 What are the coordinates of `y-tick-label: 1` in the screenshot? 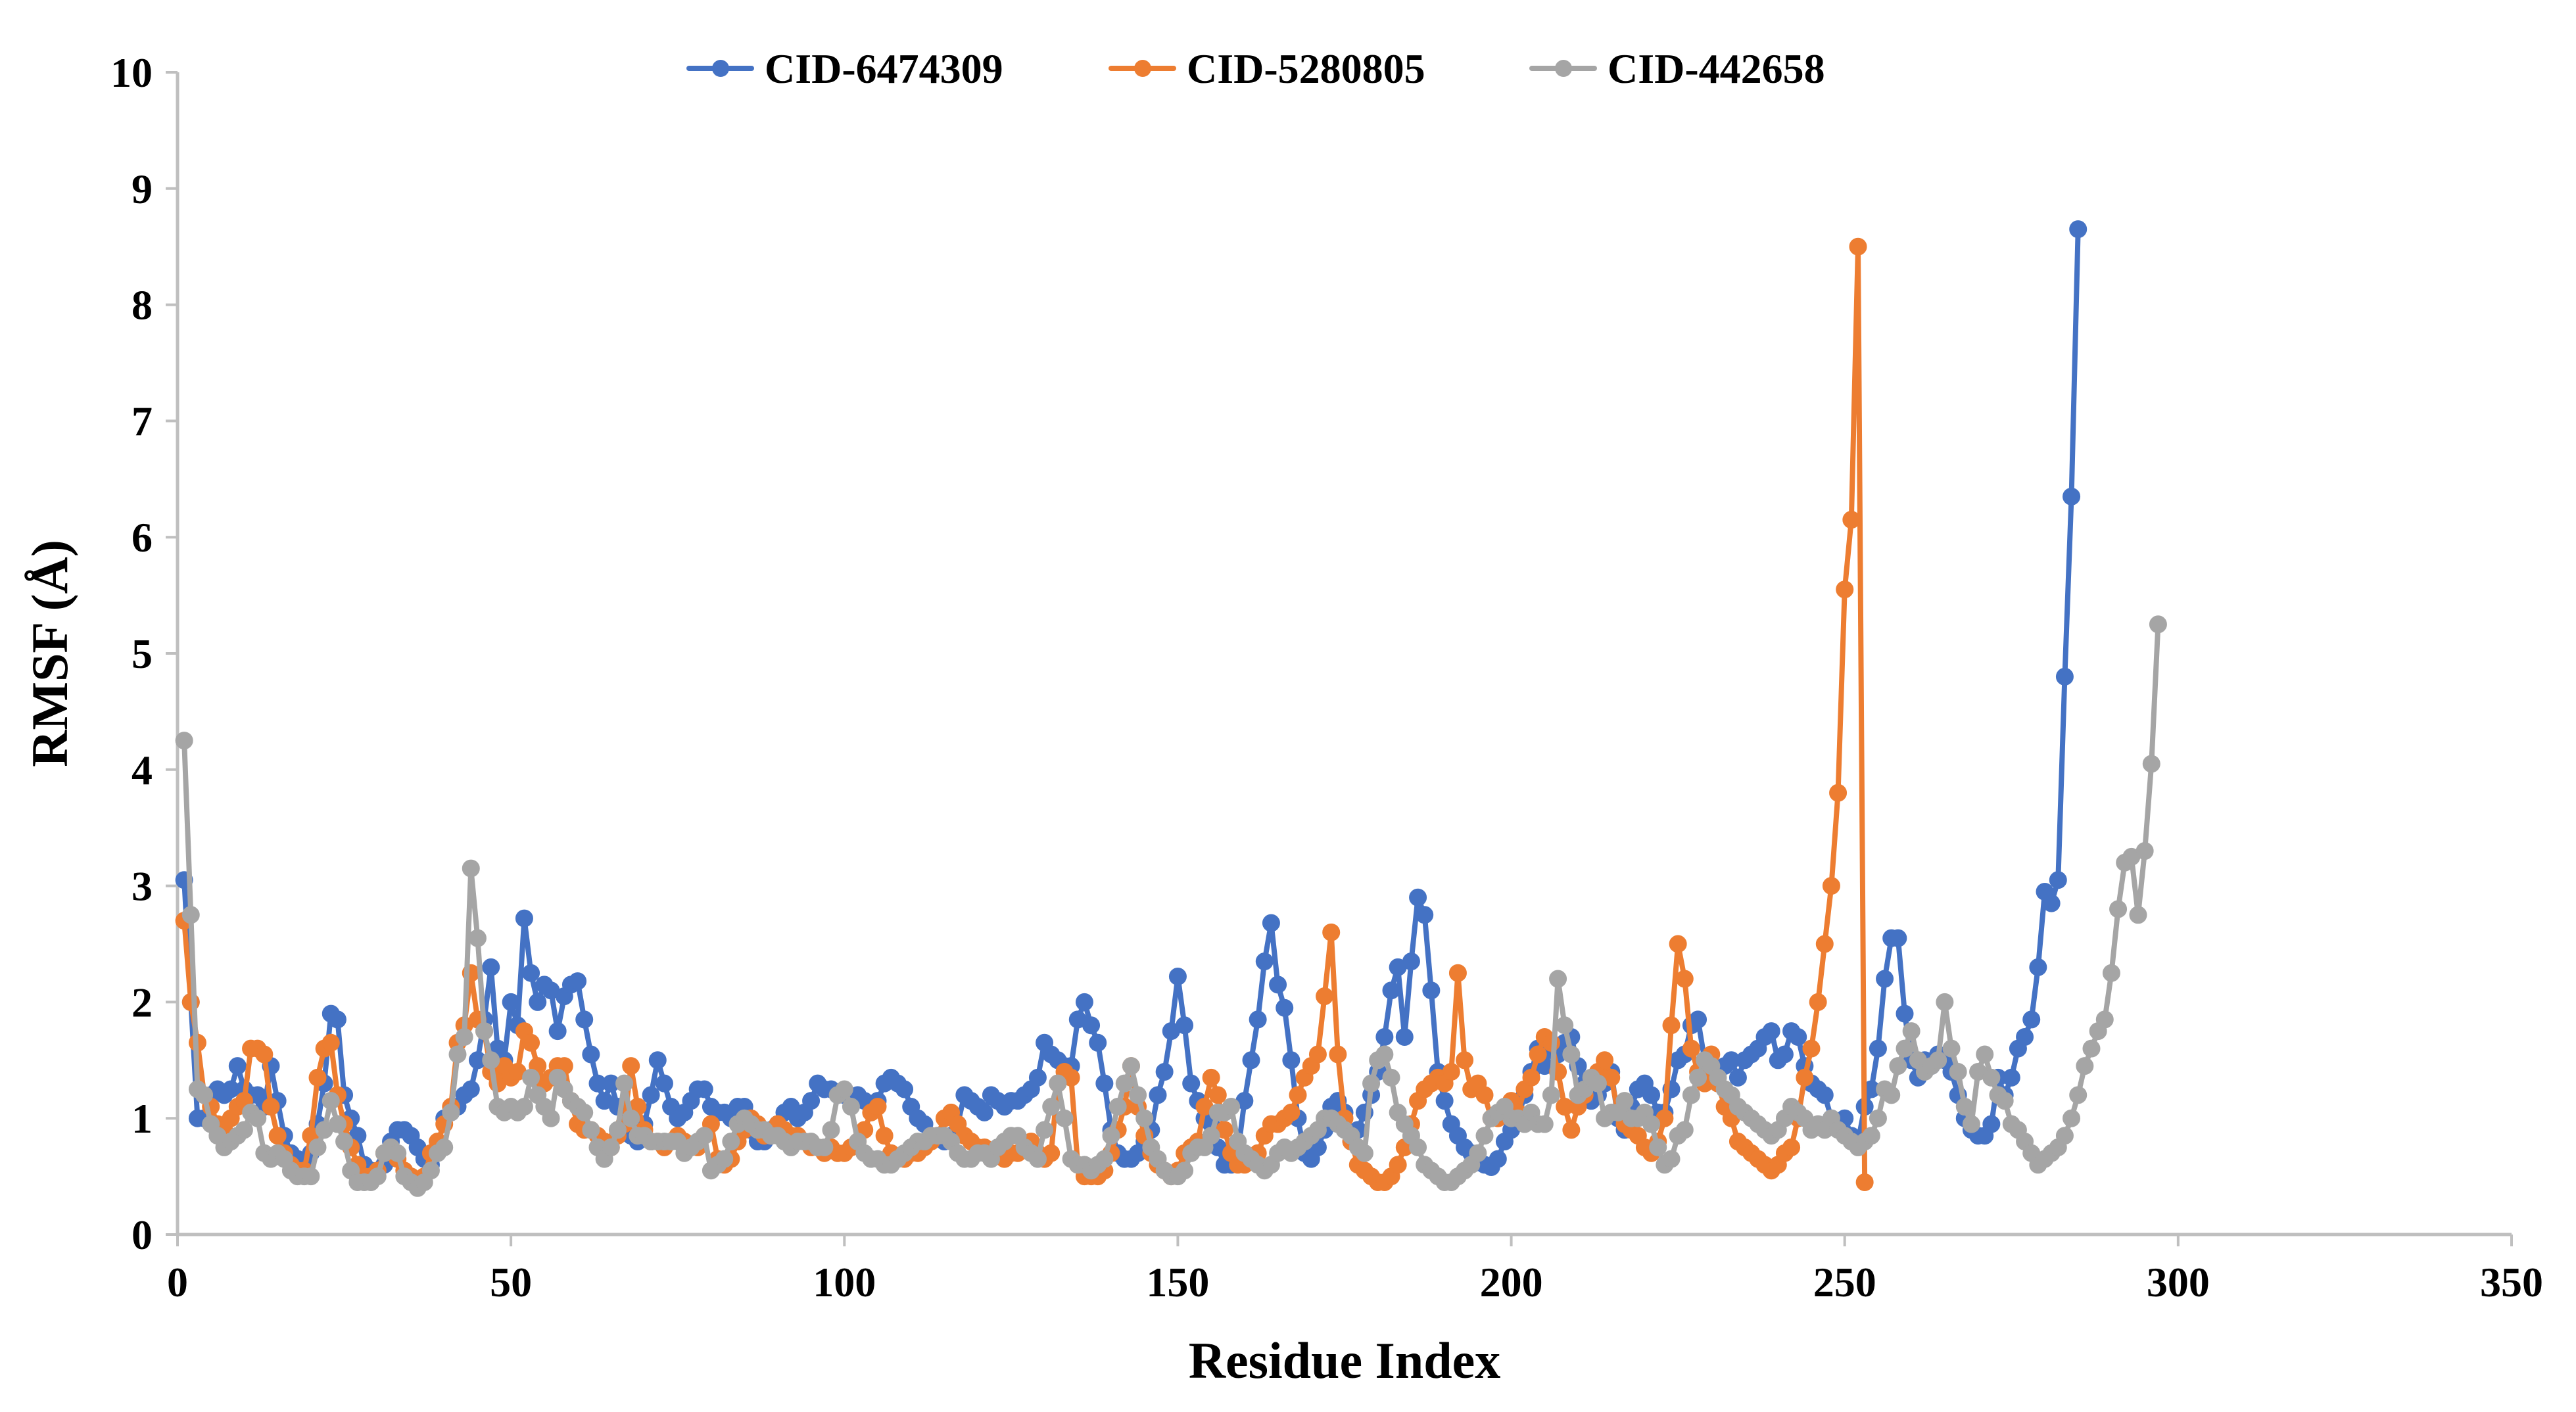 It's located at (142, 1119).